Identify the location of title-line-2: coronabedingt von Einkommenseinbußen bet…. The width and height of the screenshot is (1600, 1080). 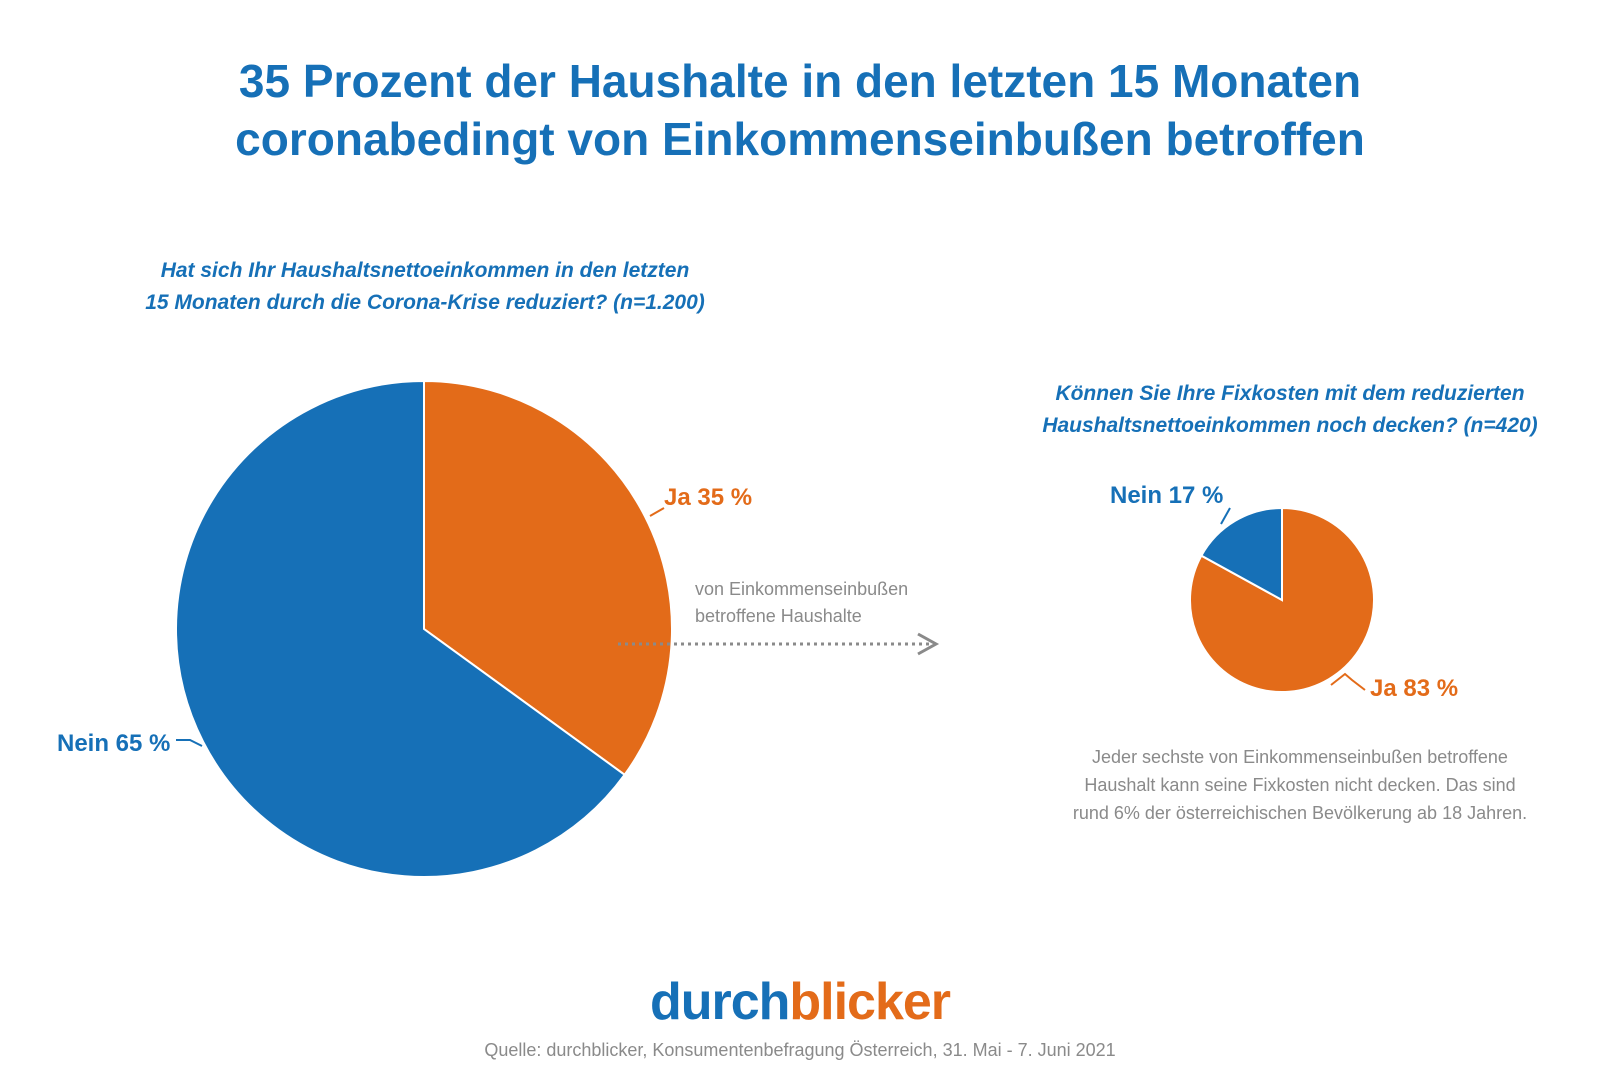
(800, 139).